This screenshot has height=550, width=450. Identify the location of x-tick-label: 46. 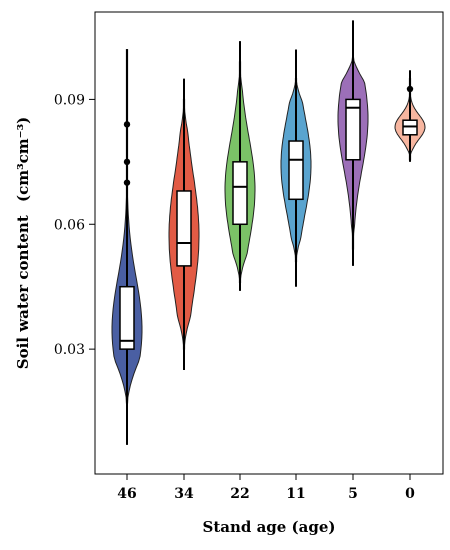
(126, 494).